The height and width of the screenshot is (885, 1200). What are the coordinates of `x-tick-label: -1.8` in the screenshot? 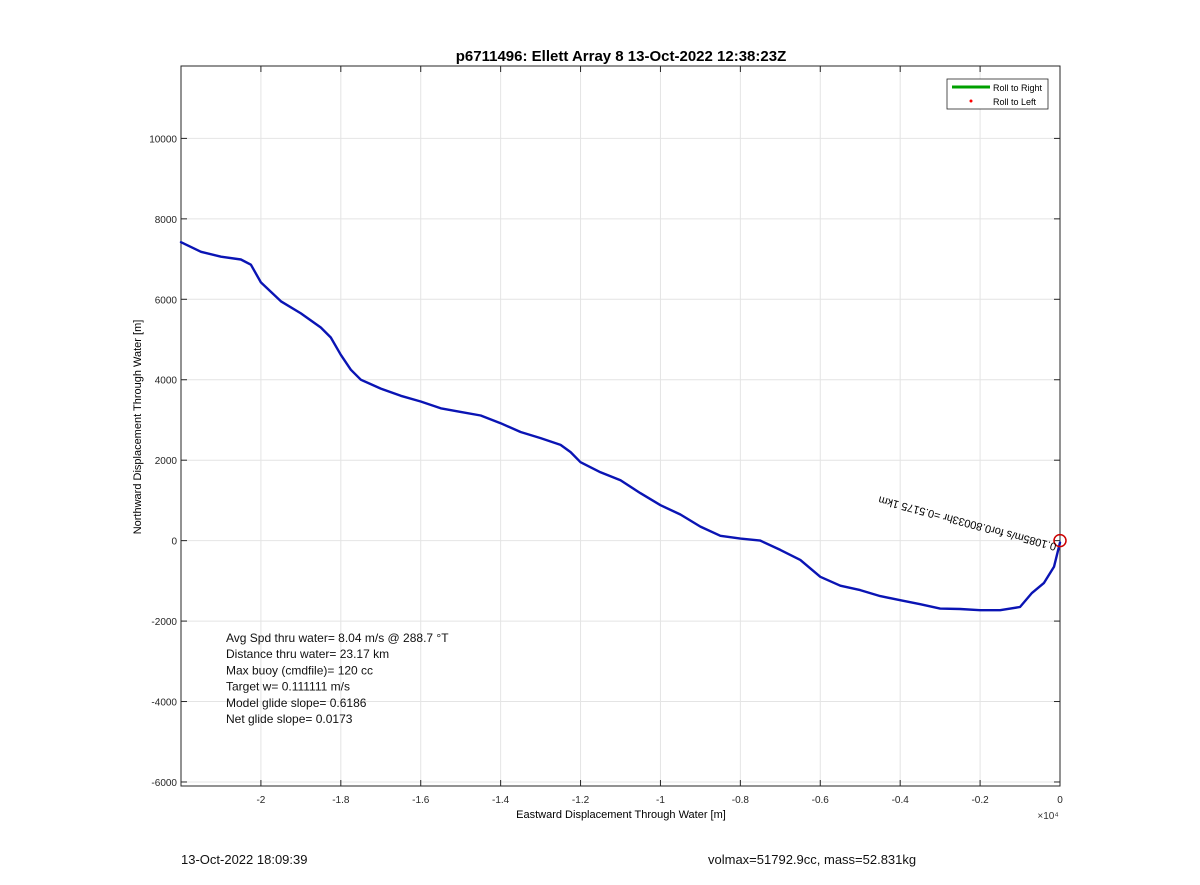 It's located at (341, 800).